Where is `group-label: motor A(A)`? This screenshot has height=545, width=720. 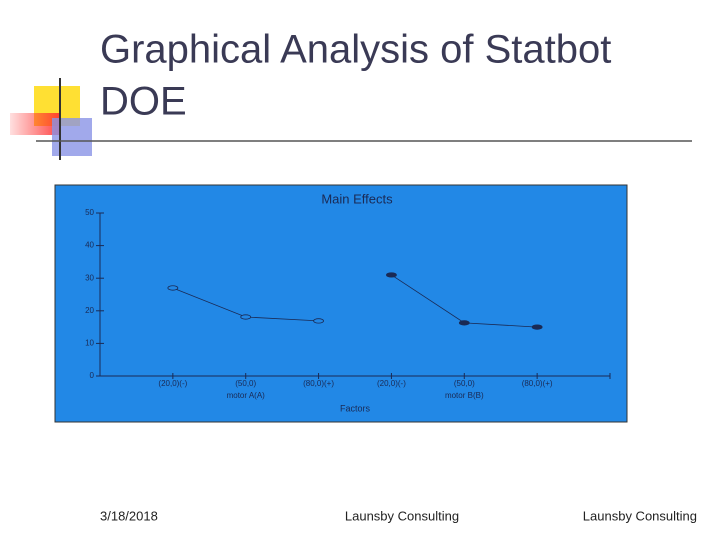
group-label: motor A(A) is located at coordinates (246, 395).